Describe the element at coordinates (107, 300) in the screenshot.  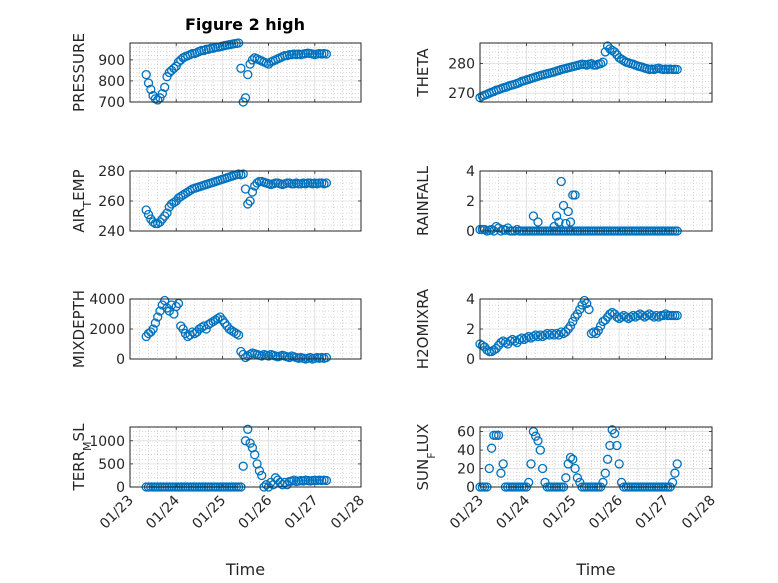
I see `y-tick-label: 4000` at that location.